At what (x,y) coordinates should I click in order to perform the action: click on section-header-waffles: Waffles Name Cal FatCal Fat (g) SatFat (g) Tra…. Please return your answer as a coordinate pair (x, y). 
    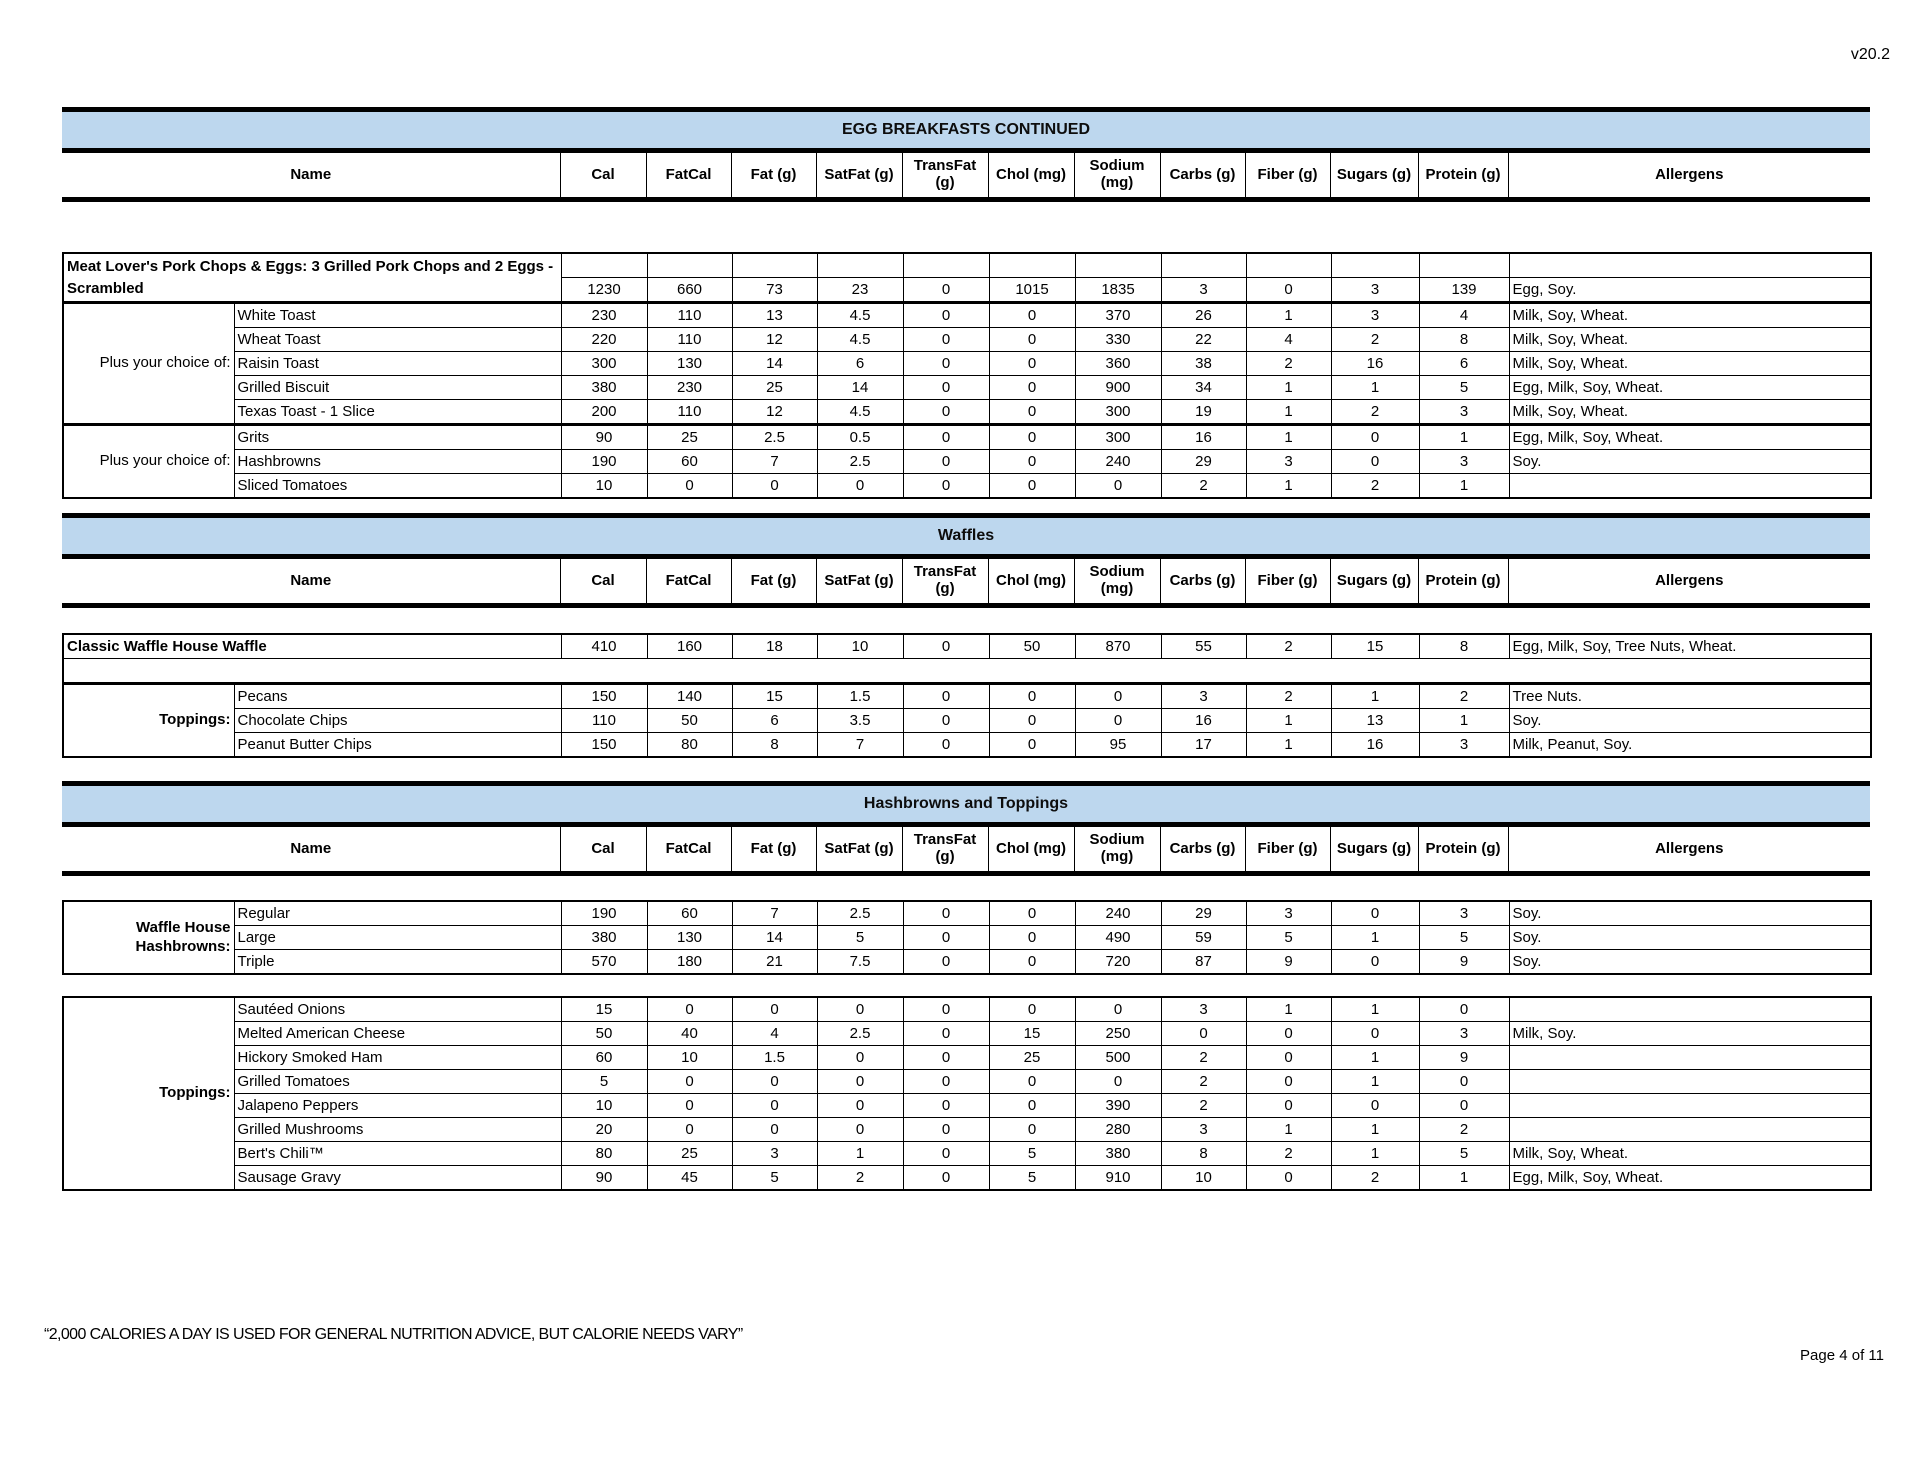
    Looking at the image, I should click on (966, 560).